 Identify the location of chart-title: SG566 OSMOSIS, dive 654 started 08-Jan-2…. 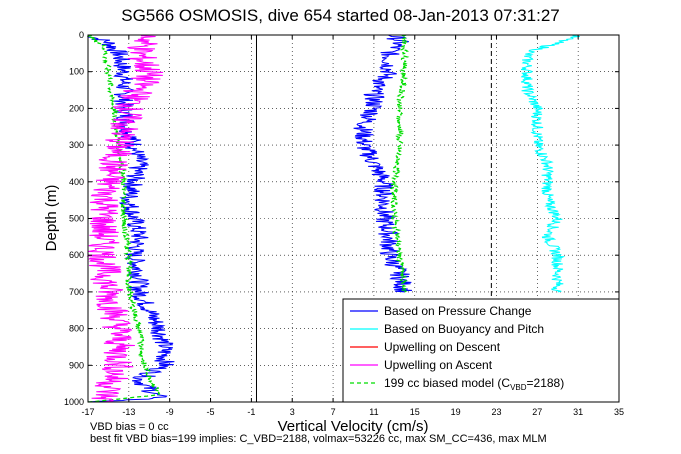
(340, 15).